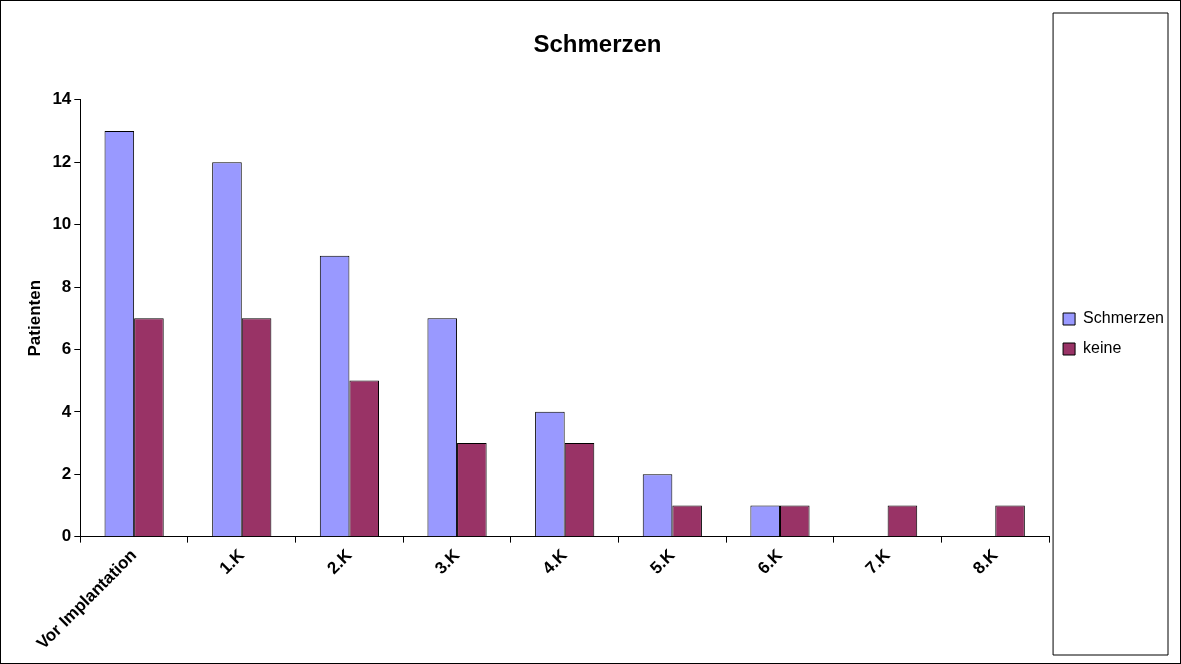 This screenshot has width=1181, height=664. Describe the element at coordinates (62, 99) in the screenshot. I see `y-tick-label: 14` at that location.